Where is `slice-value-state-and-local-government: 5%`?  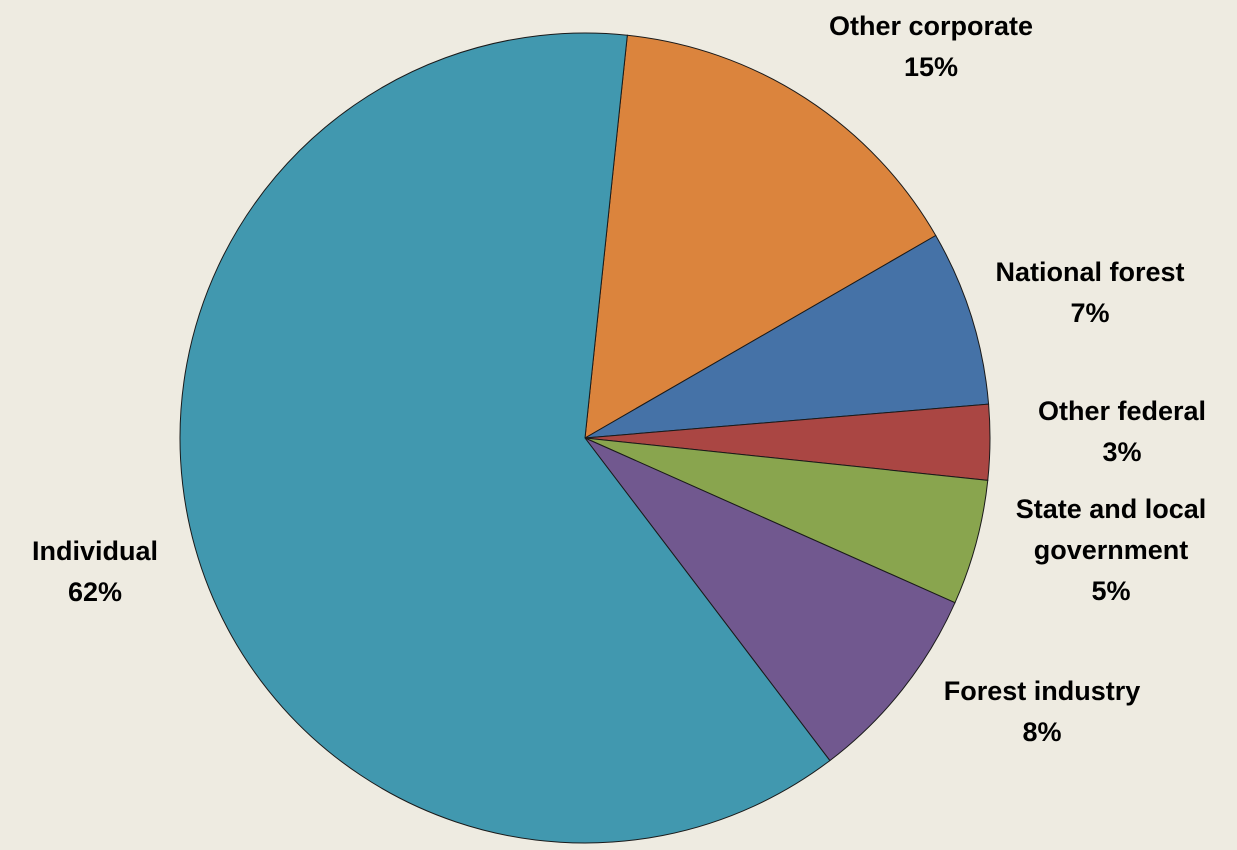
slice-value-state-and-local-government: 5% is located at coordinates (1110, 591).